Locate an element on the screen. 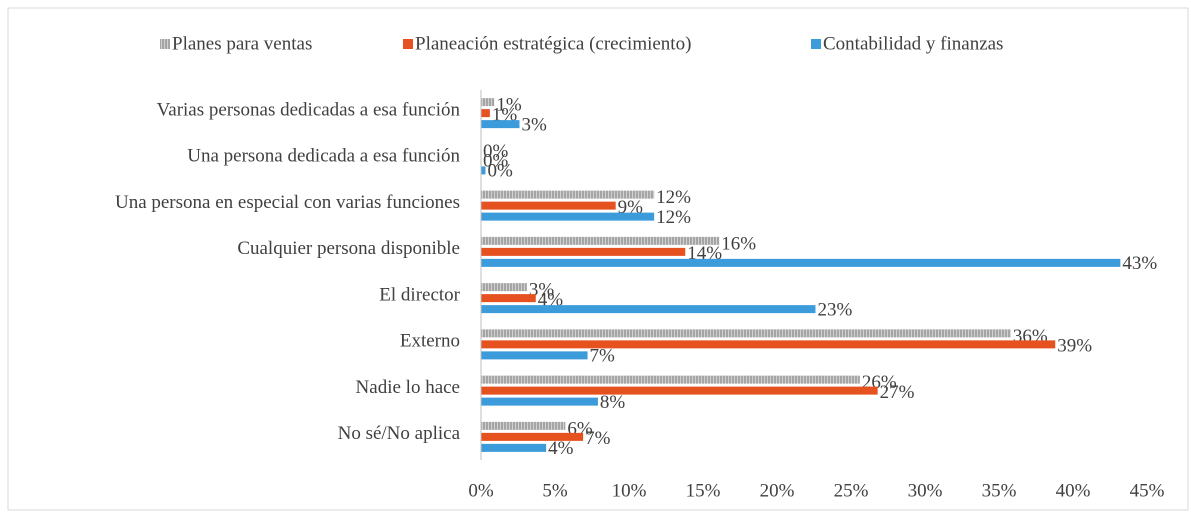 This screenshot has width=1191, height=514. legend-label: Contabilidad y finanzas is located at coordinates (913, 43).